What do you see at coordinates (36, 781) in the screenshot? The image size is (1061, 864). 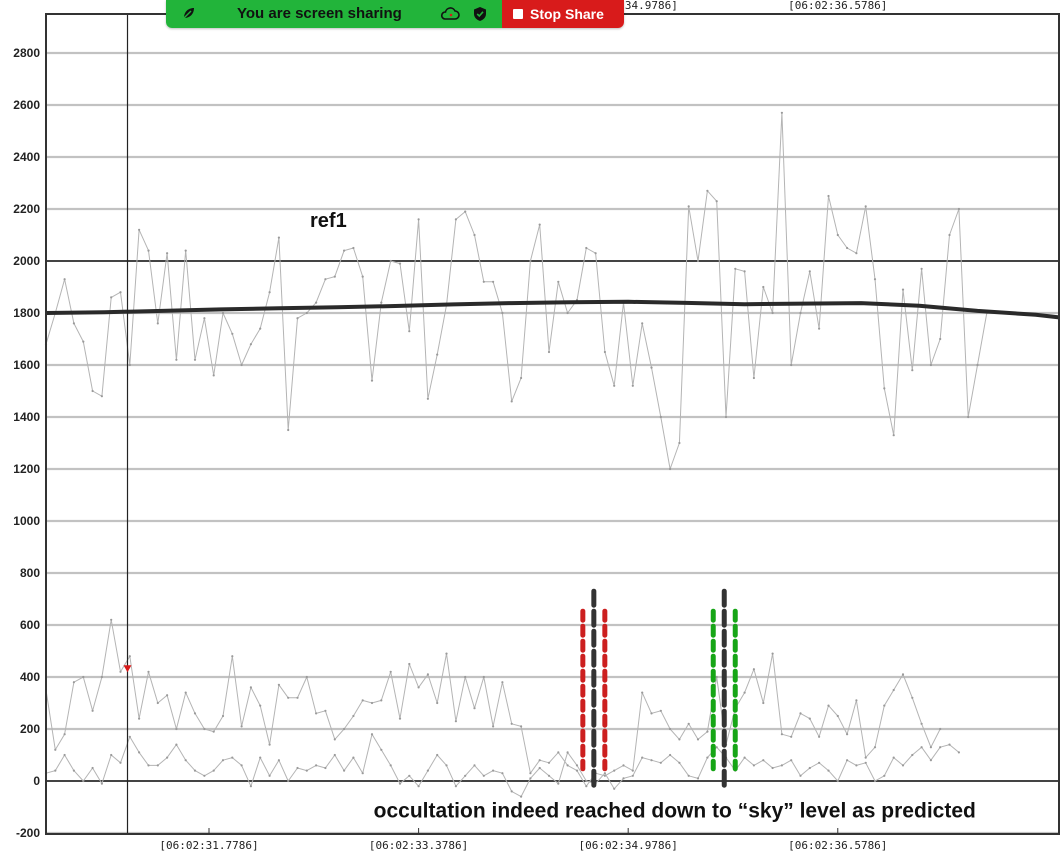 I see `y-tick-label: 0` at bounding box center [36, 781].